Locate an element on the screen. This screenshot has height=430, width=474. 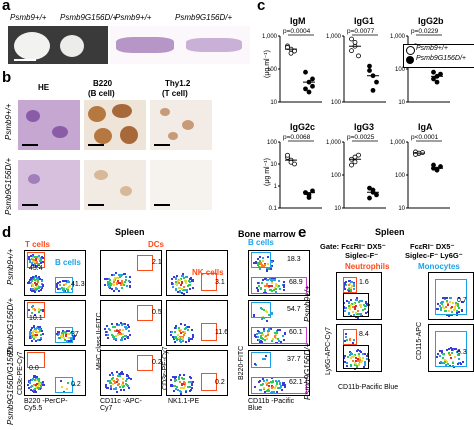
y-axis-label-d4: B220-FITC is located at coordinates (241, 362).